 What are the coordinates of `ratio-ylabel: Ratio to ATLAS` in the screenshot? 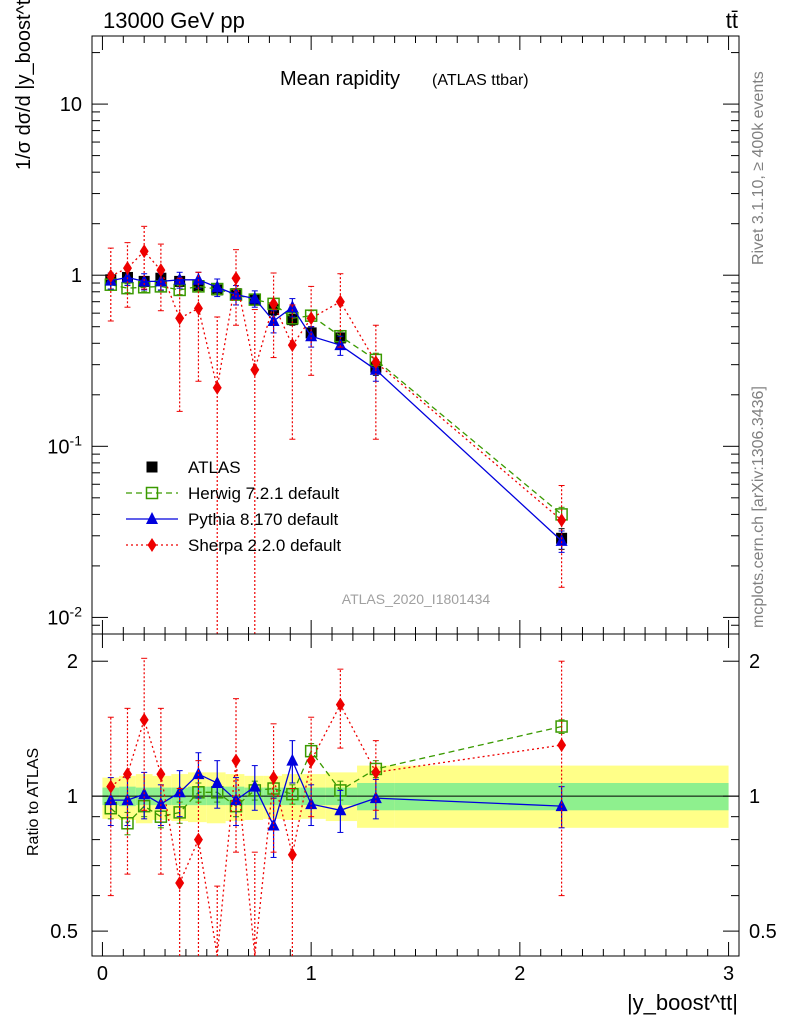 It's located at (33, 802).